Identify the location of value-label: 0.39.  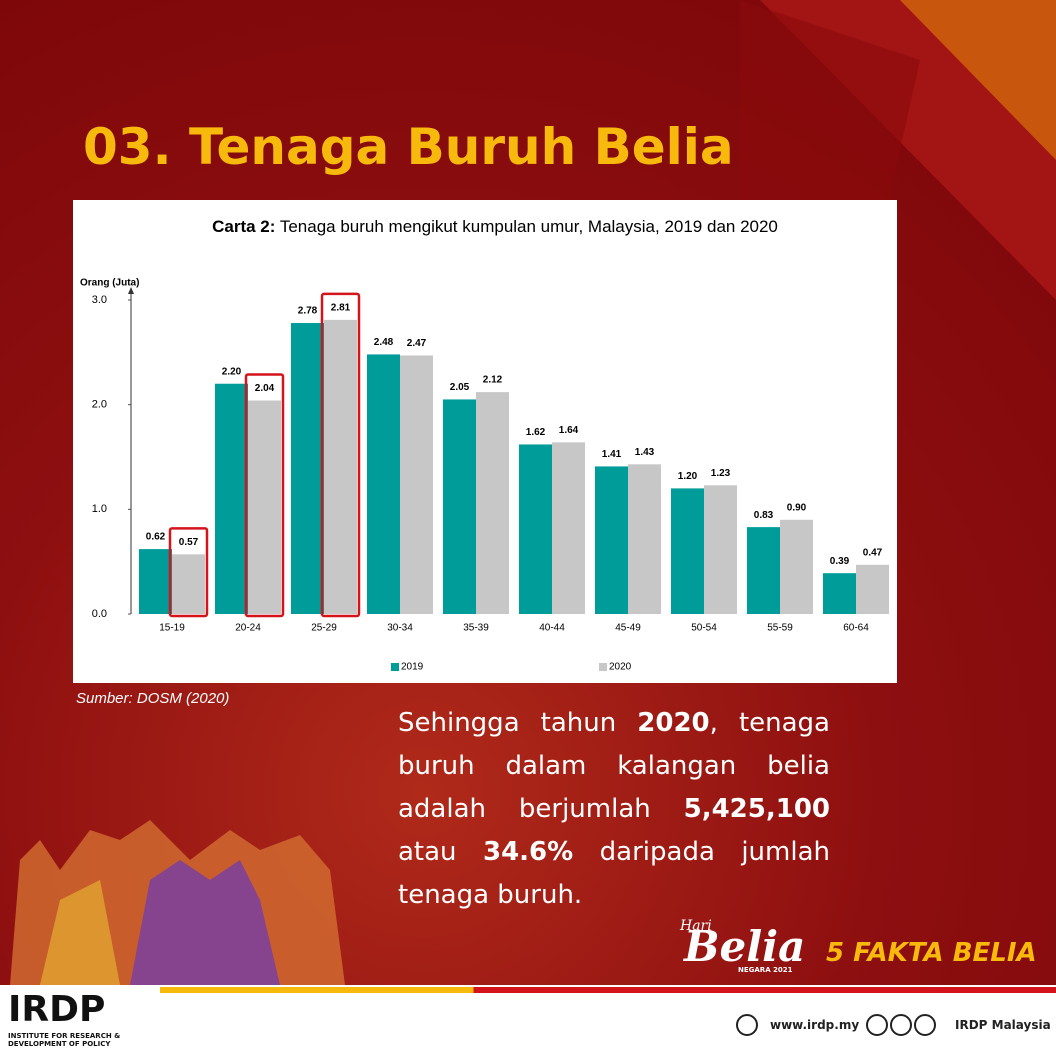
(840, 561).